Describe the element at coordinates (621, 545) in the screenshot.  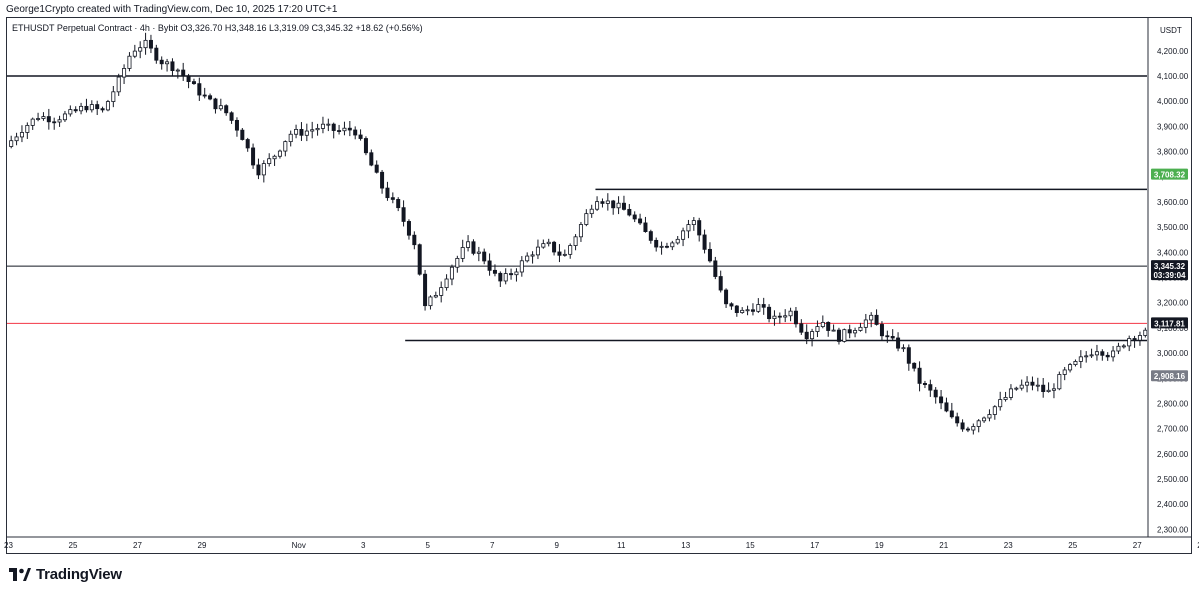
I see `x-tick-label: 11` at that location.